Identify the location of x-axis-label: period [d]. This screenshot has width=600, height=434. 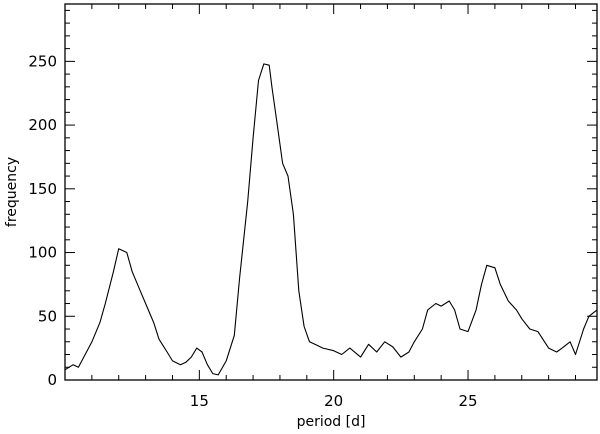
(331, 422).